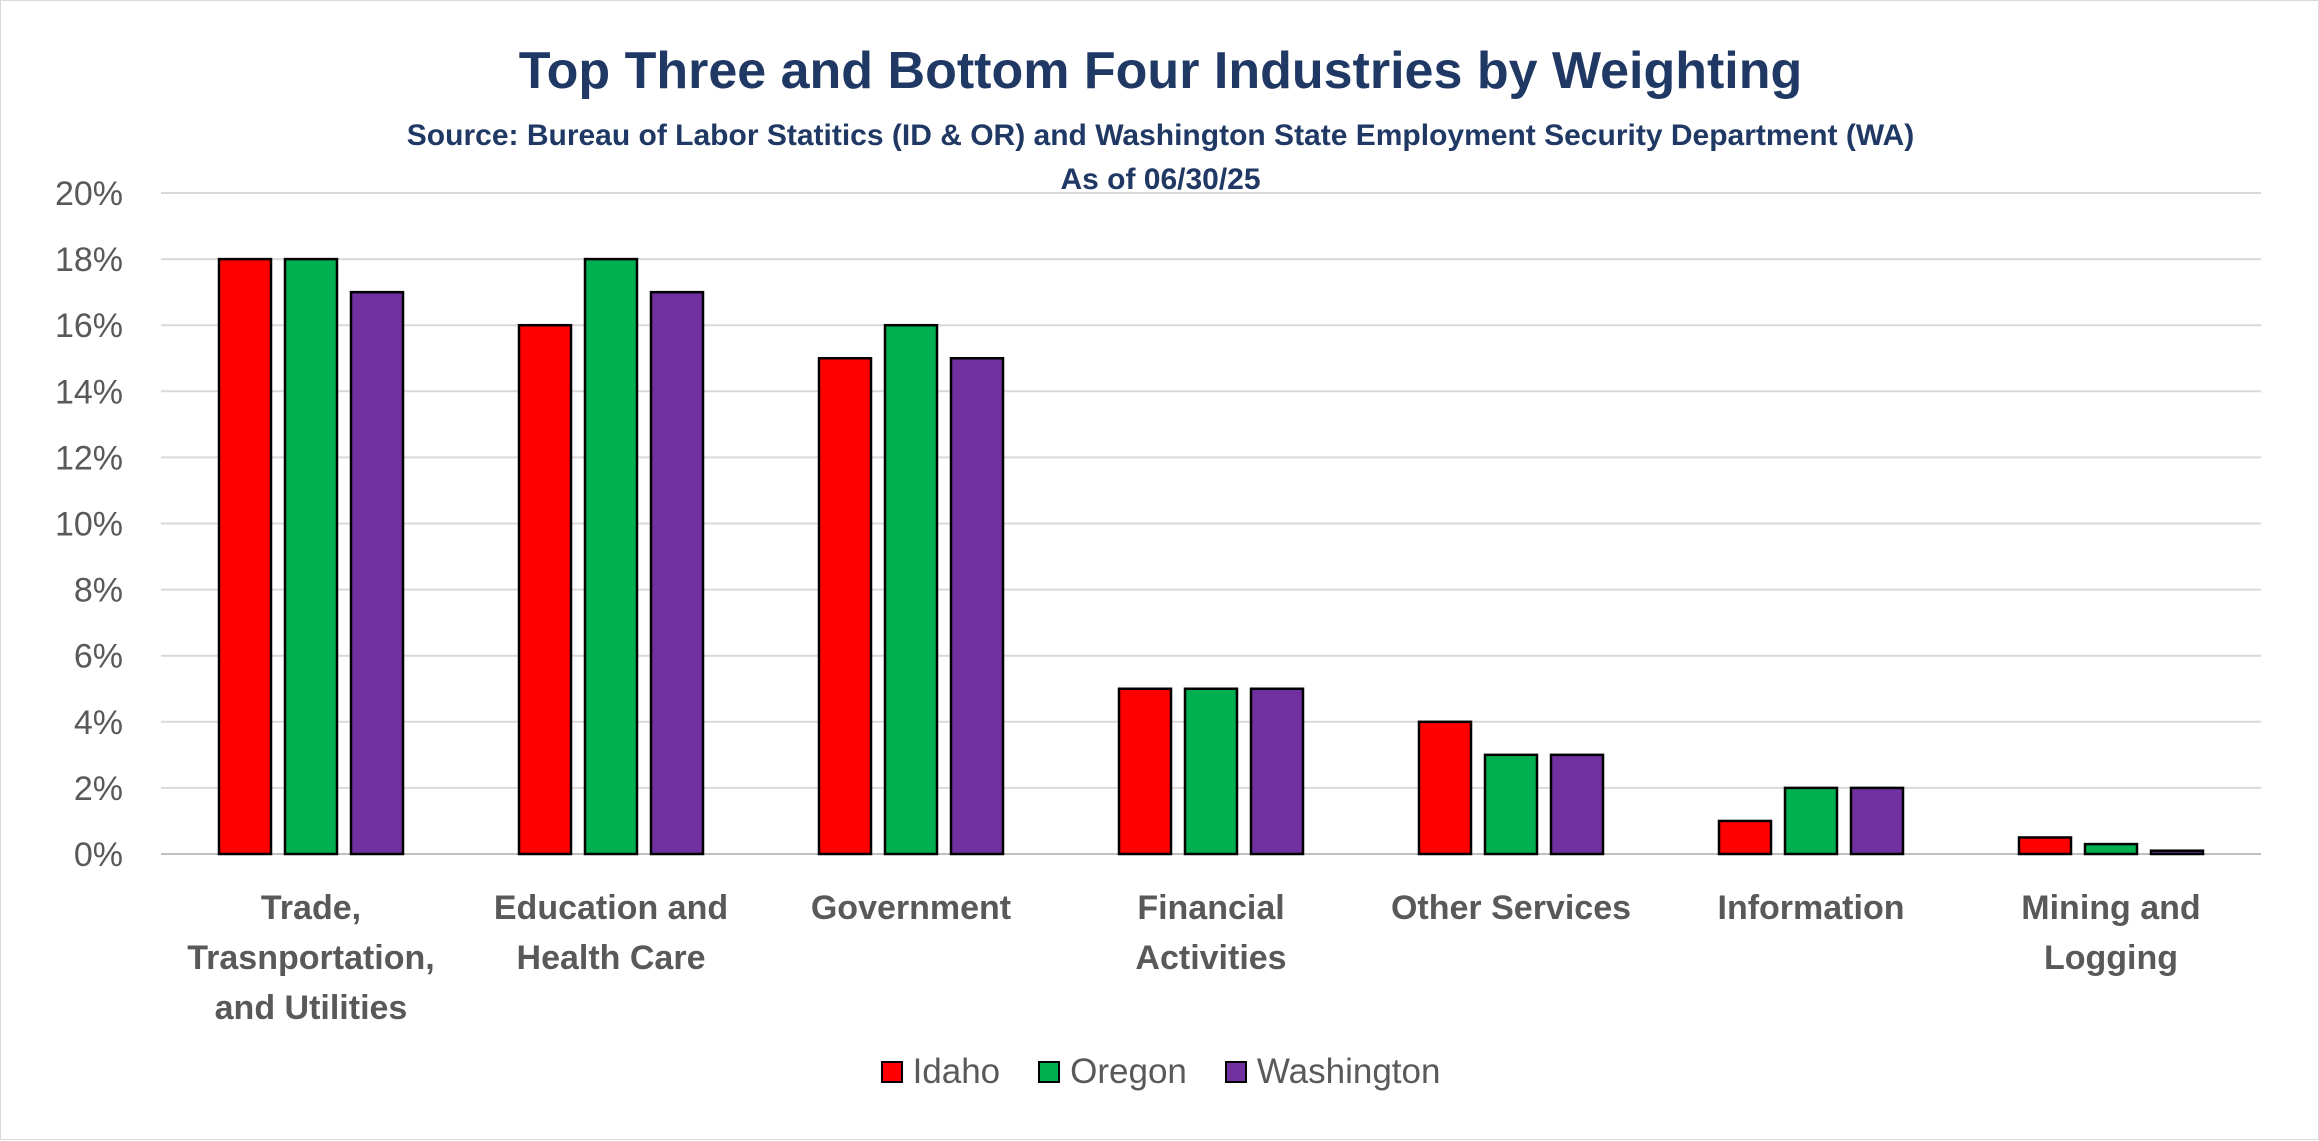 Image resolution: width=2319 pixels, height=1141 pixels. I want to click on chart-legend: Idaho Oregon Washington, so click(1160, 1072).